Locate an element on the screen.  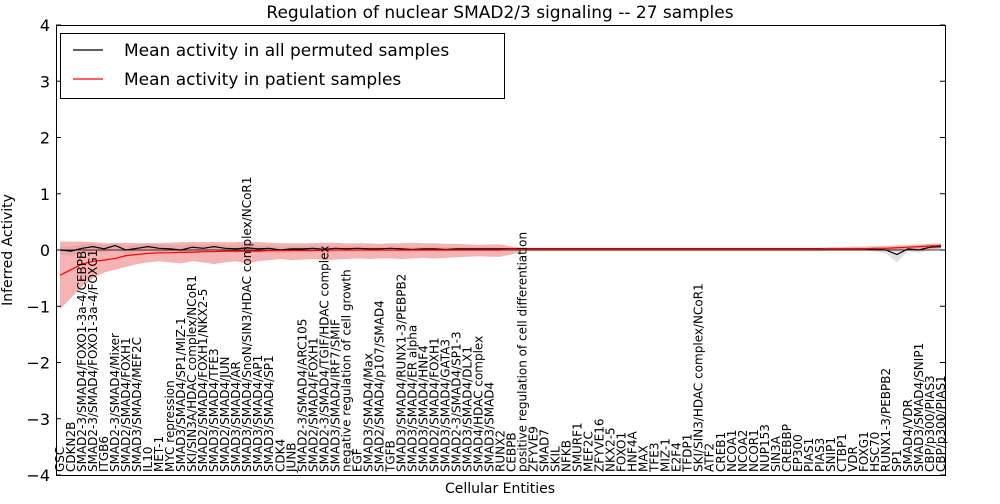
bands-layer is located at coordinates (500, 275).